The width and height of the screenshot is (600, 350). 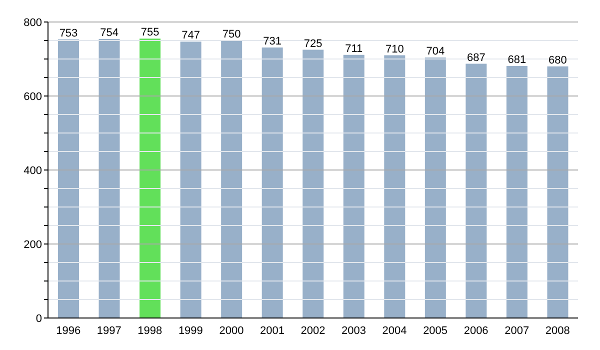 I want to click on x-tick-label: 2000, so click(x=231, y=330).